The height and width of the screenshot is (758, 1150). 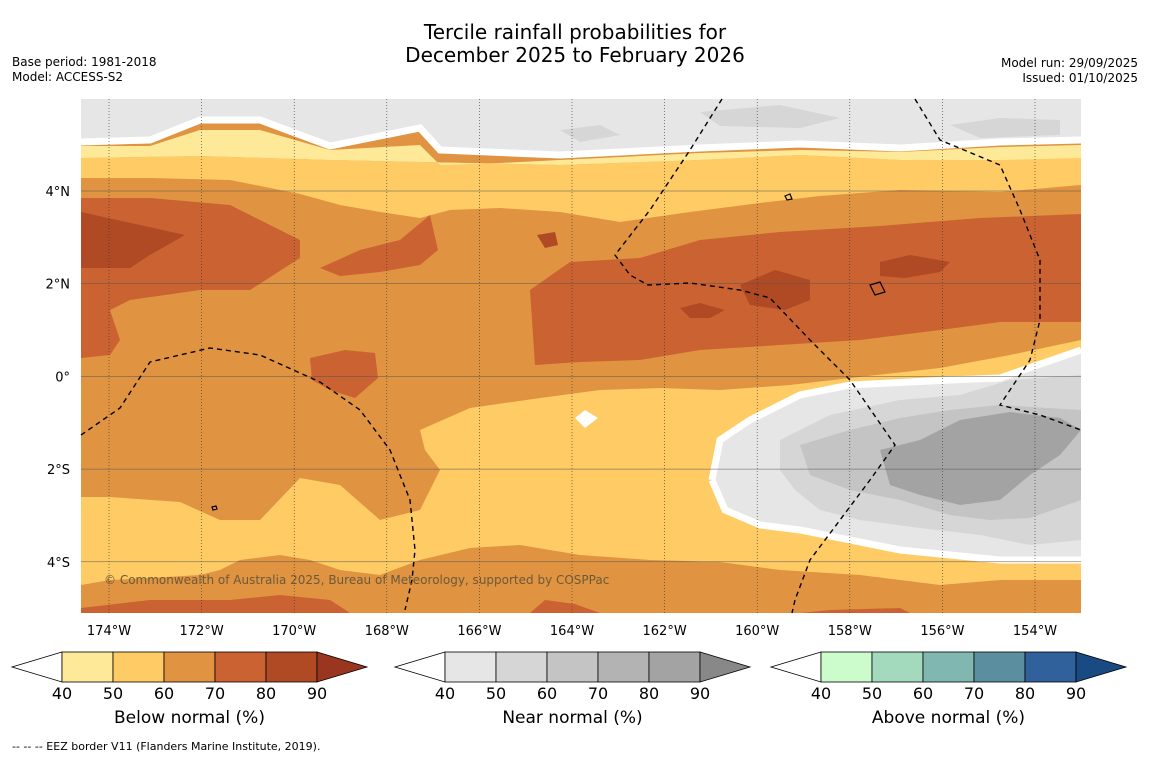 What do you see at coordinates (58, 470) in the screenshot?
I see `latitude-label: 2°S` at bounding box center [58, 470].